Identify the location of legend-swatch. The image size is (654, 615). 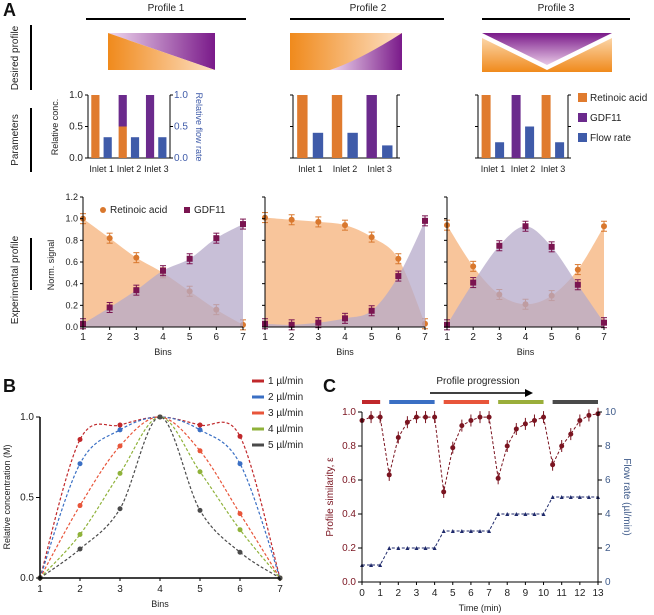
(582, 137).